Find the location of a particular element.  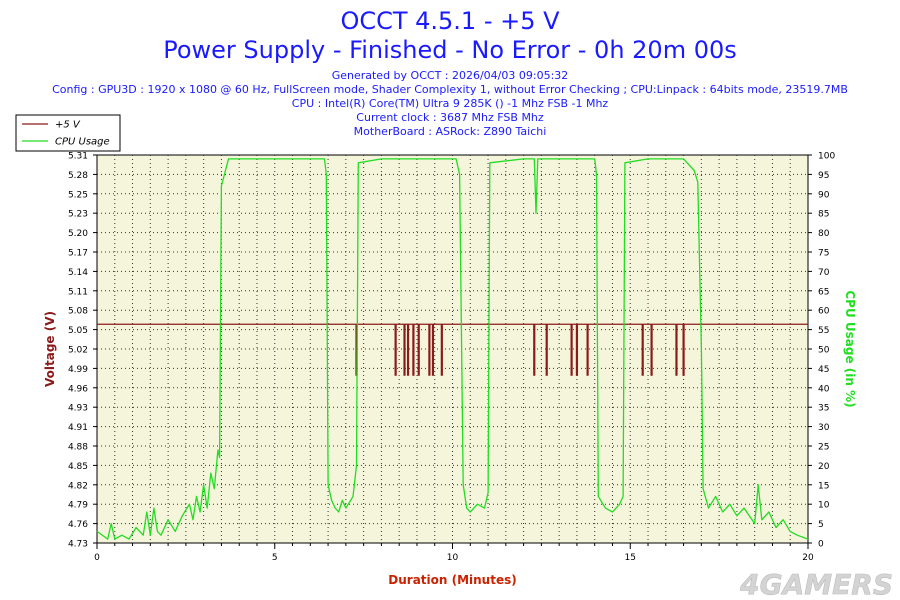

info-line-generated: Generated by OCCT : 2026/04/03 09:05:32 is located at coordinates (450, 75).